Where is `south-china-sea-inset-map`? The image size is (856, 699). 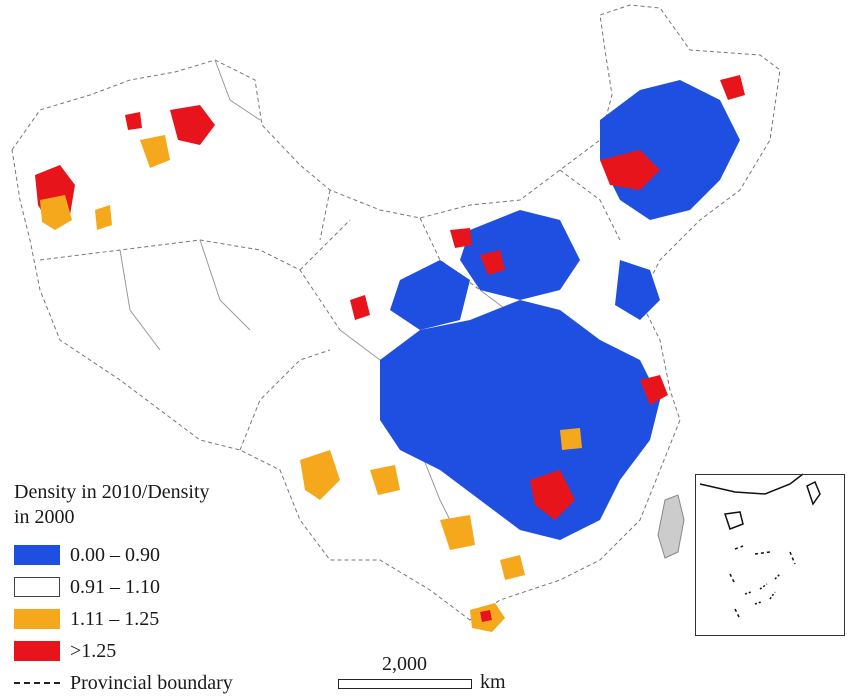 south-china-sea-inset-map is located at coordinates (760, 546).